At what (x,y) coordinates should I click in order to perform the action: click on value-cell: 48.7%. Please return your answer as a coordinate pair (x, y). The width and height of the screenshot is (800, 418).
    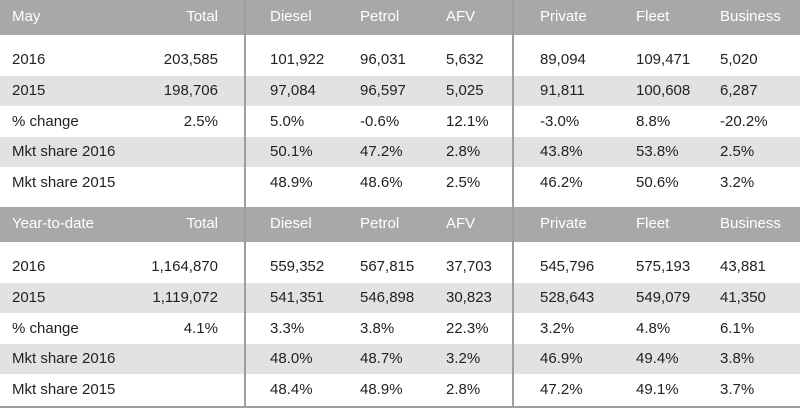
    Looking at the image, I should click on (381, 359).